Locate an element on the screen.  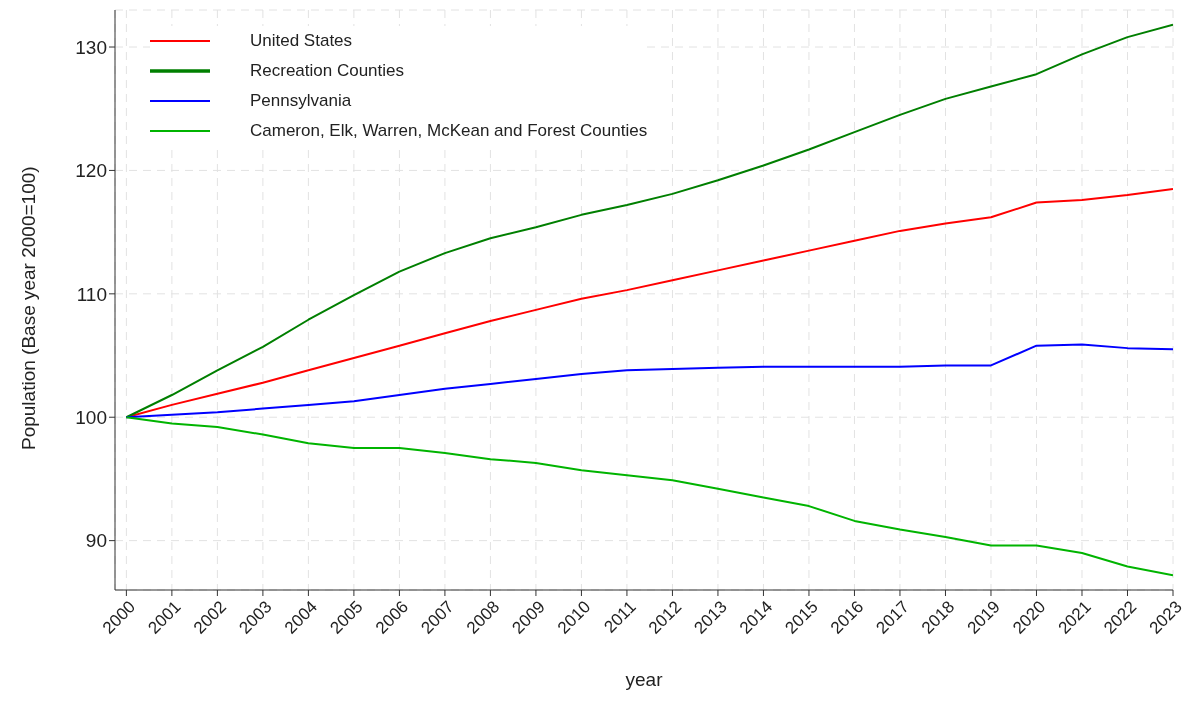
y-tick-label: 130 is located at coordinates (91, 47).